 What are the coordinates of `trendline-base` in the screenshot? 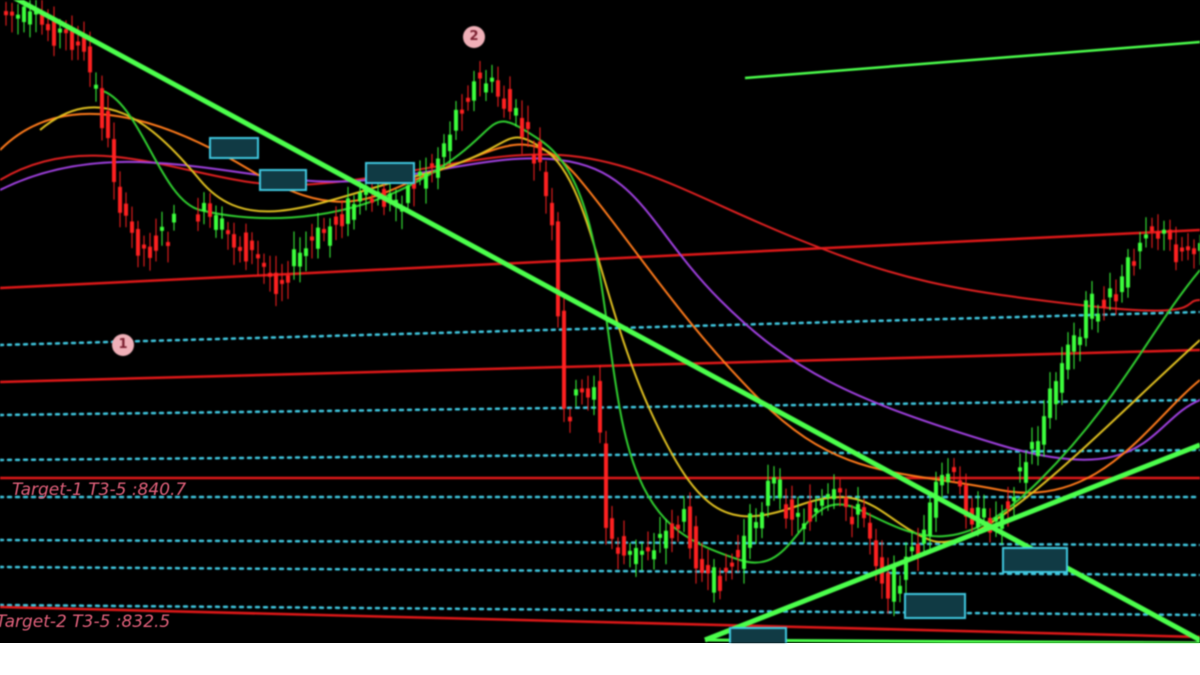 It's located at (952, 640).